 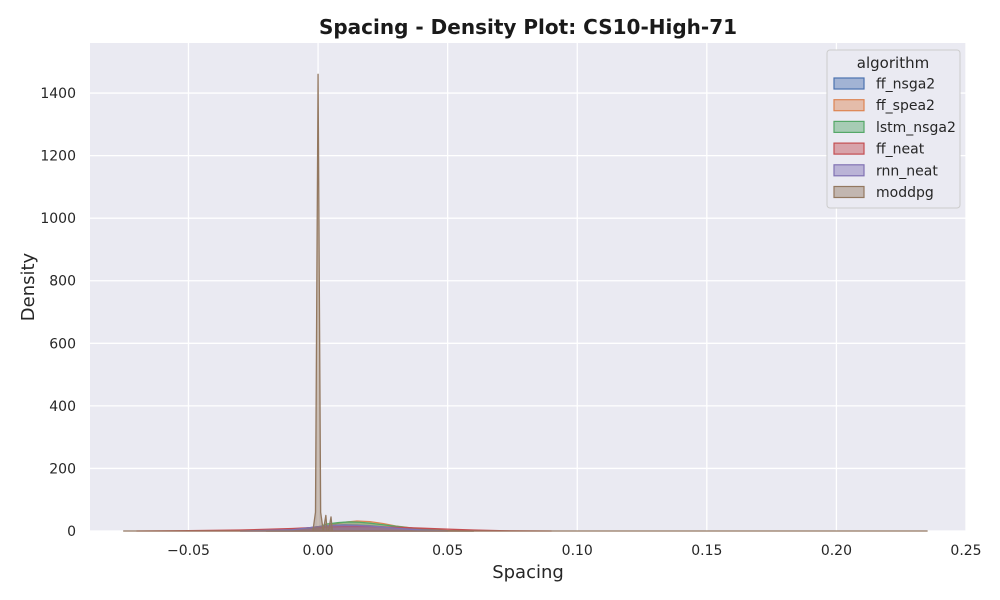 What do you see at coordinates (706, 551) in the screenshot?
I see `x-tick-label: 0.15` at bounding box center [706, 551].